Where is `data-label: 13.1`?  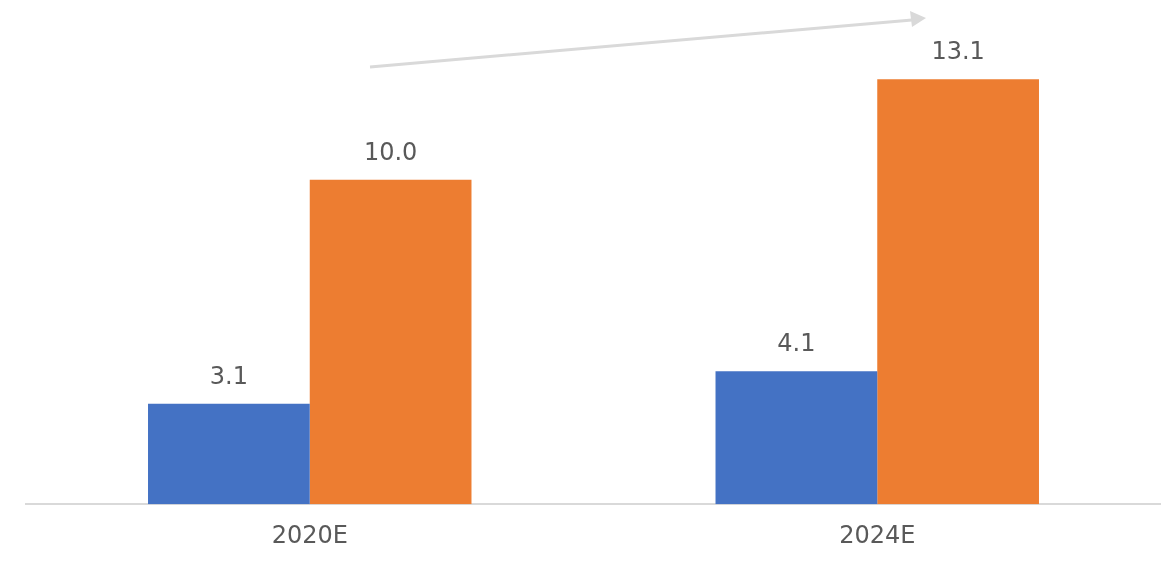 data-label: 13.1 is located at coordinates (958, 51).